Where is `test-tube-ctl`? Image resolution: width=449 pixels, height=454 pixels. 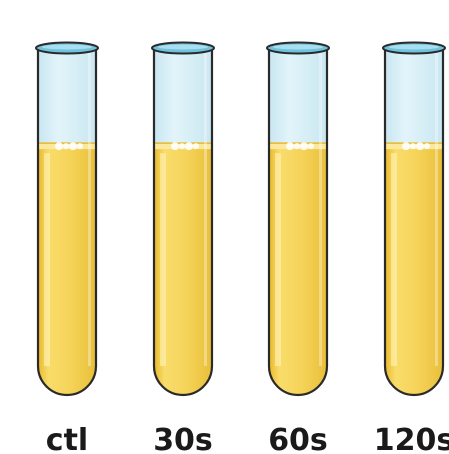 test-tube-ctl is located at coordinates (67, 219).